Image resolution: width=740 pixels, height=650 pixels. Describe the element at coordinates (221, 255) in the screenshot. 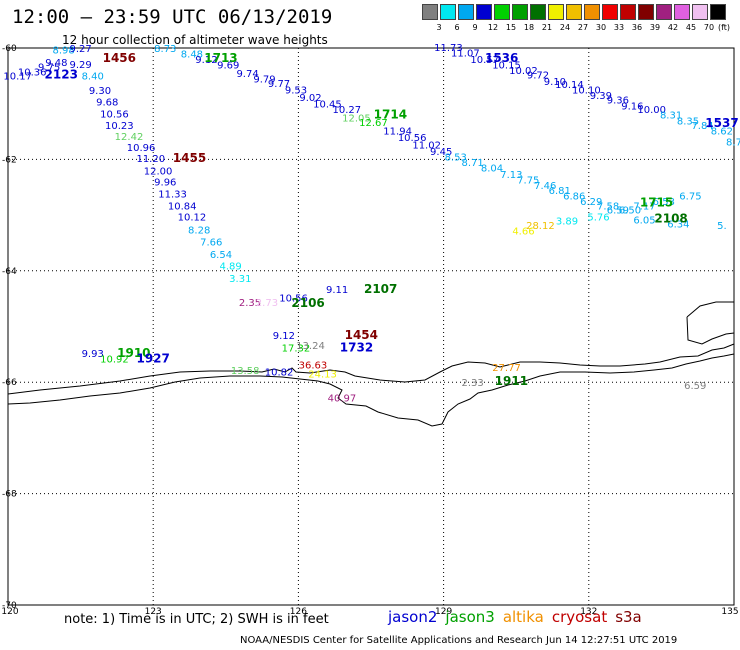

I see `swh-value: 6.54` at that location.